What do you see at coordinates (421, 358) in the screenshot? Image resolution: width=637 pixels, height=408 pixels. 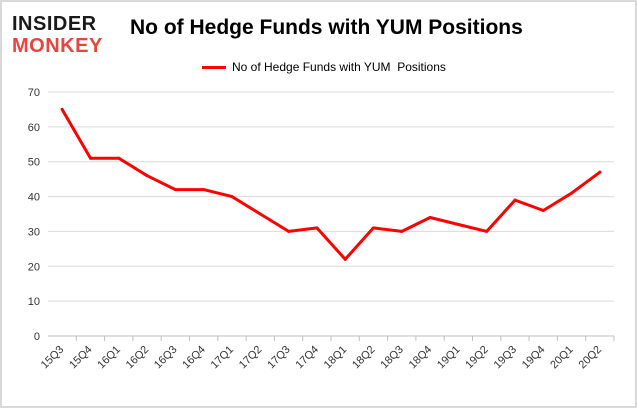 I see `x-tick-label: 18Q4` at bounding box center [421, 358].